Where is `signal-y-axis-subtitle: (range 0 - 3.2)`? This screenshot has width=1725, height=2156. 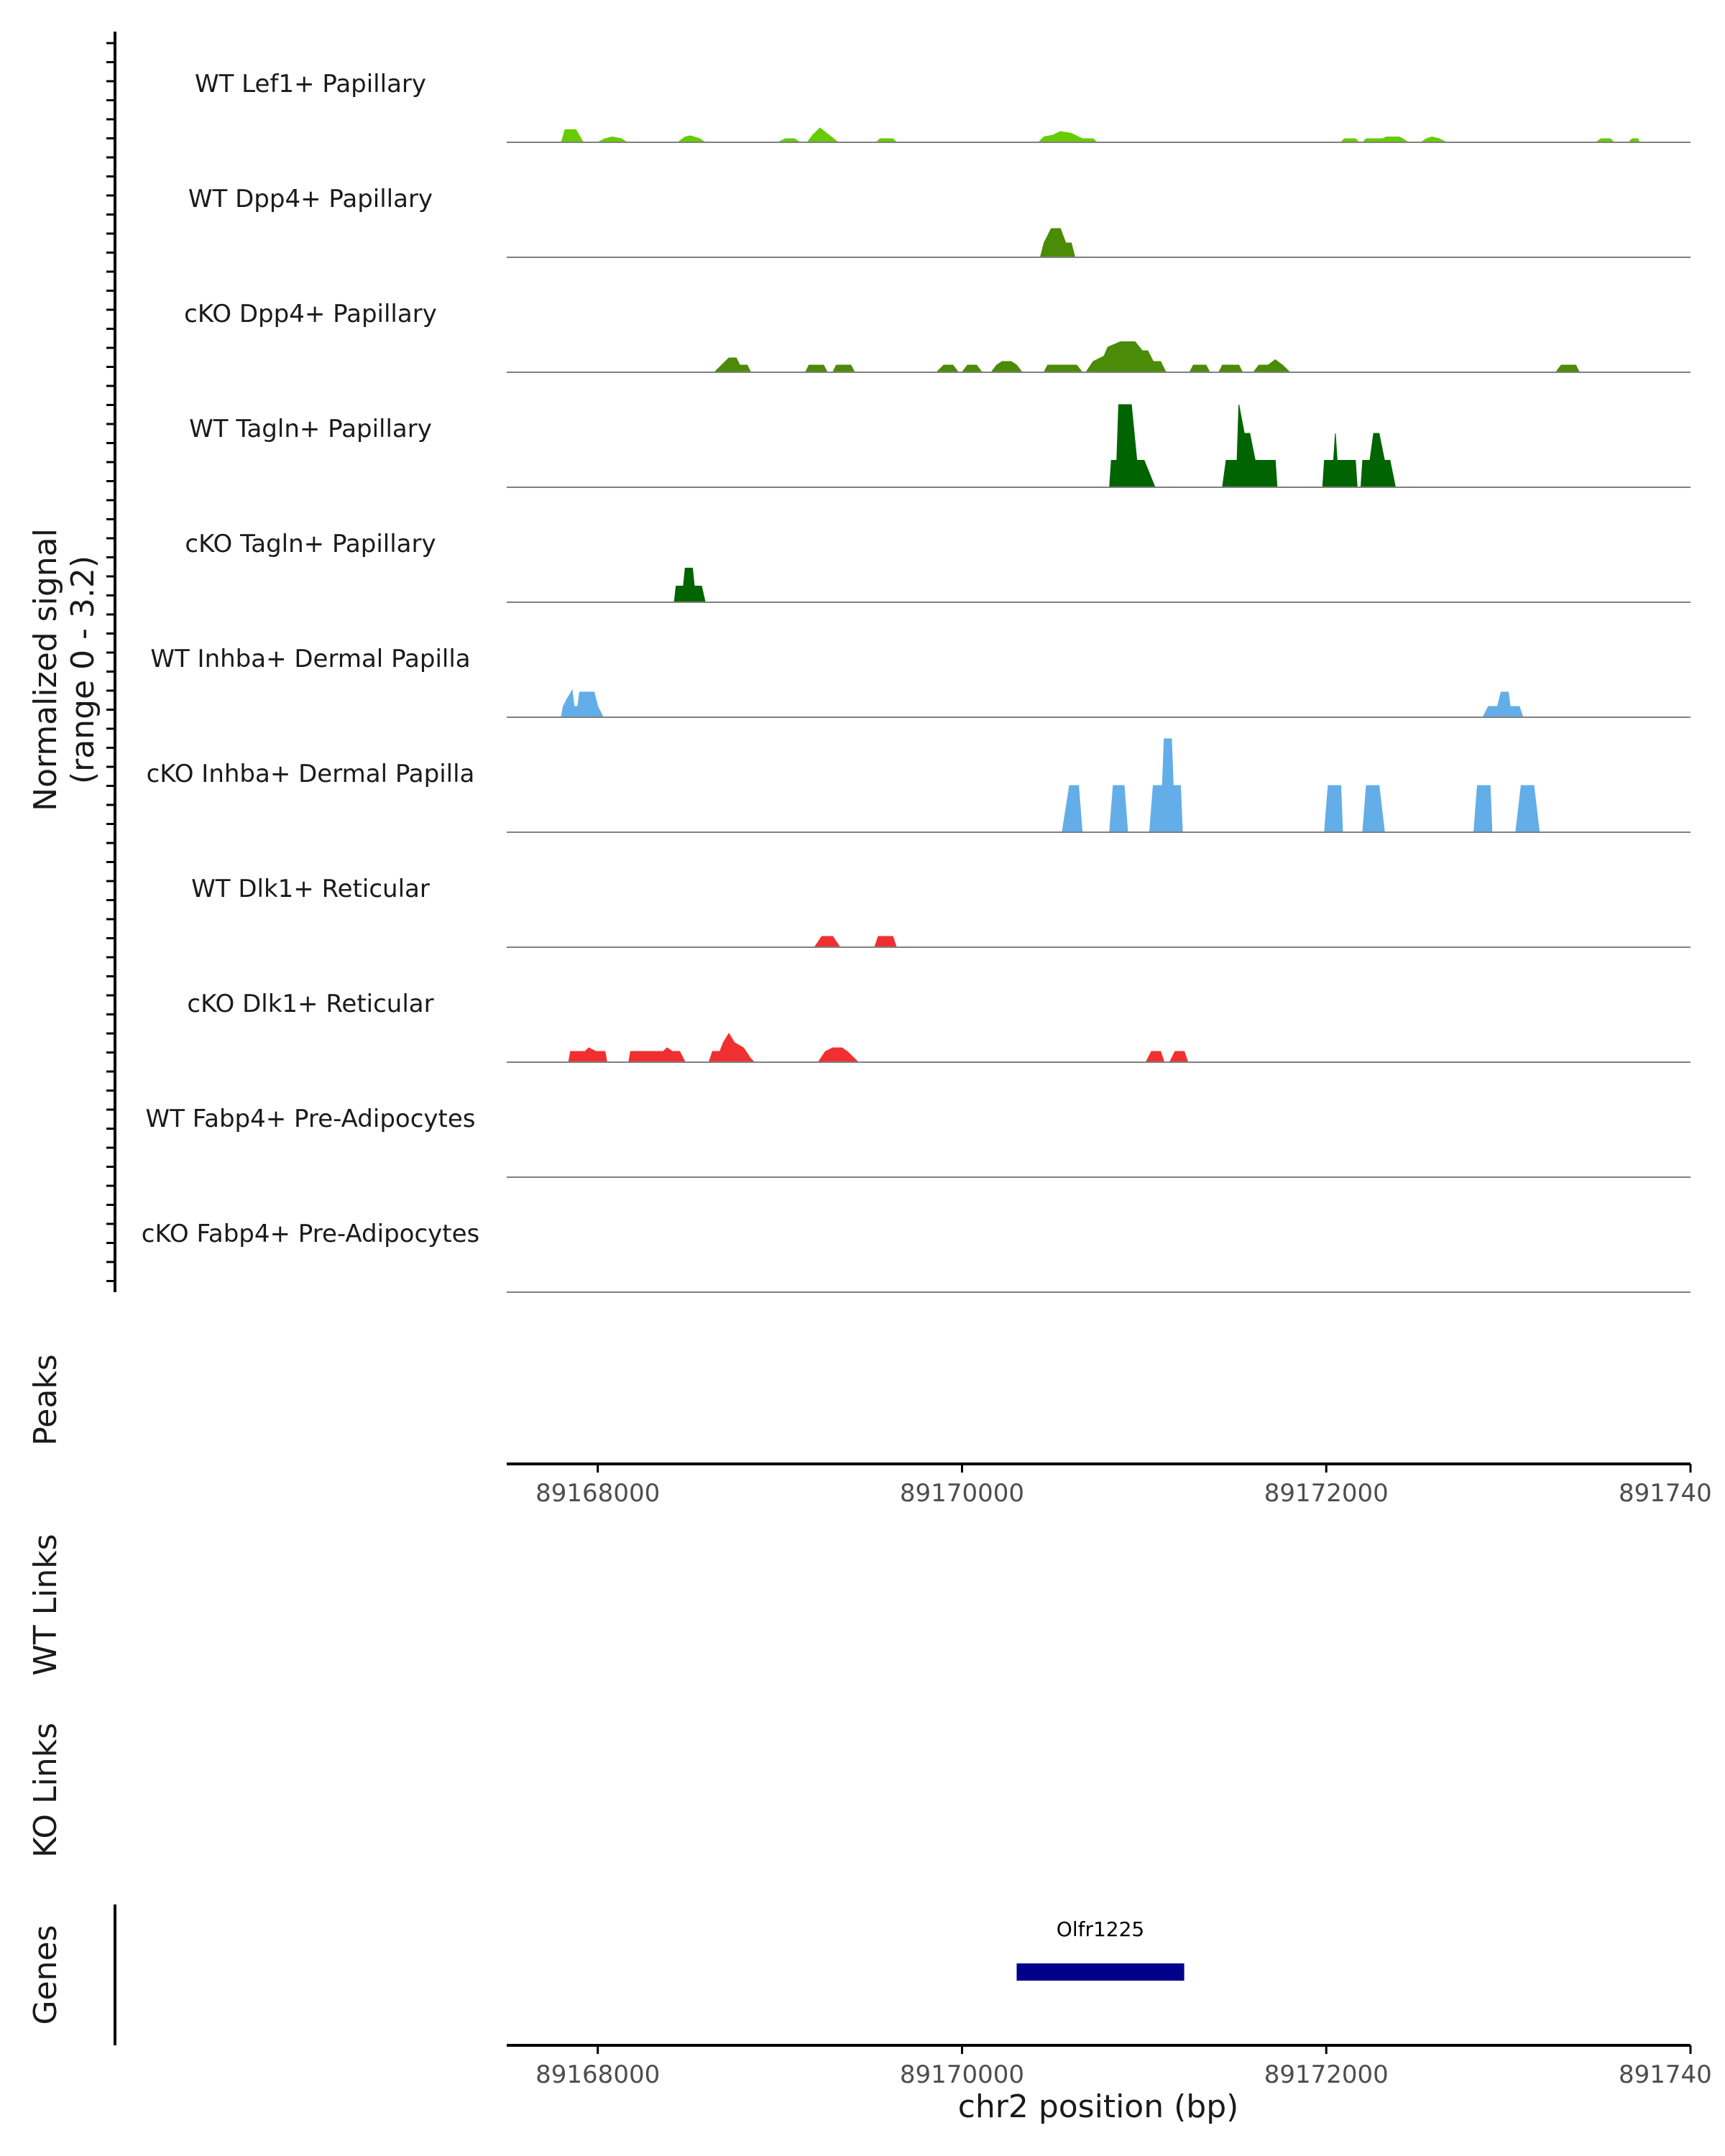
signal-y-axis-subtitle: (range 0 - 3.2) is located at coordinates (83, 670).